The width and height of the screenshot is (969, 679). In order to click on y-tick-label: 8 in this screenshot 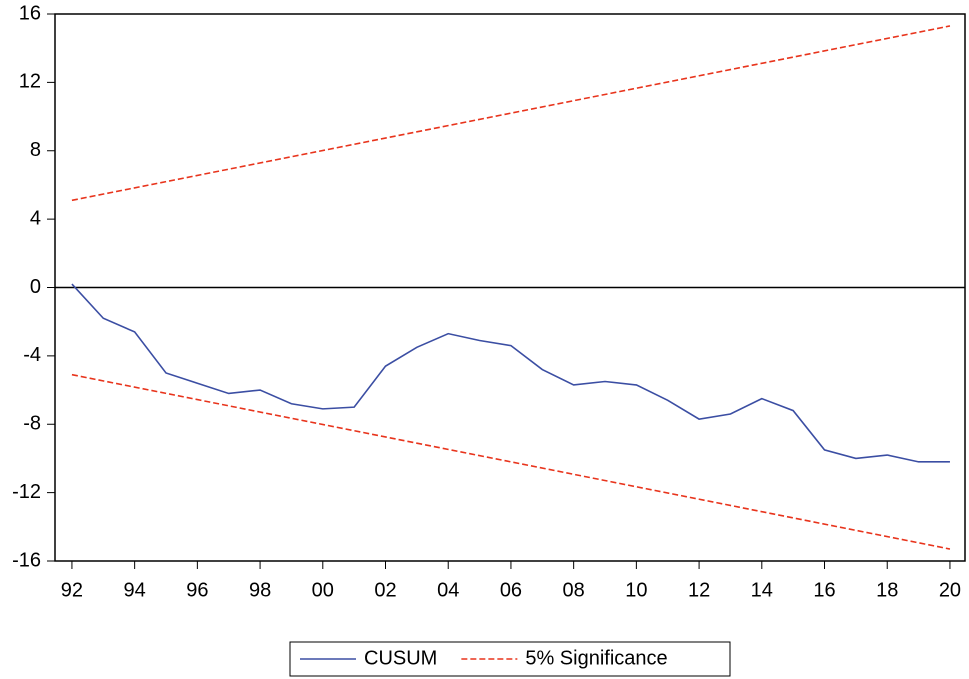, I will do `click(35, 150)`.